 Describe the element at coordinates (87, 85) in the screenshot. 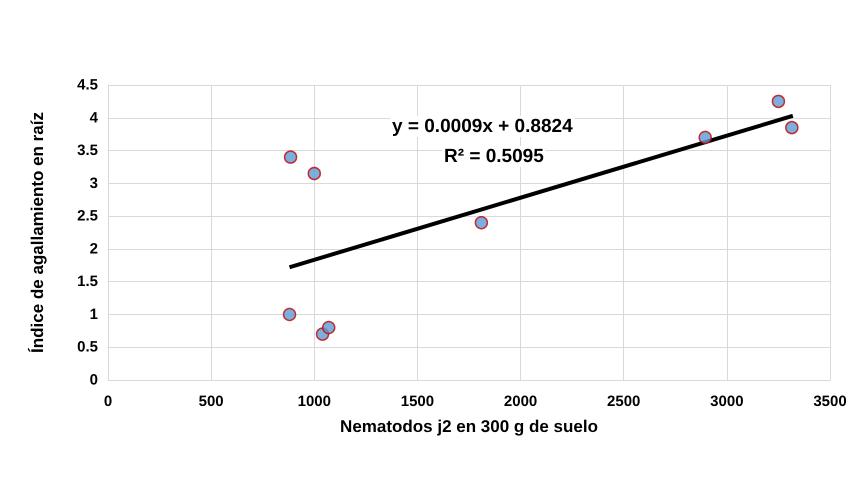

I see `y-tick-label: 4.5` at that location.